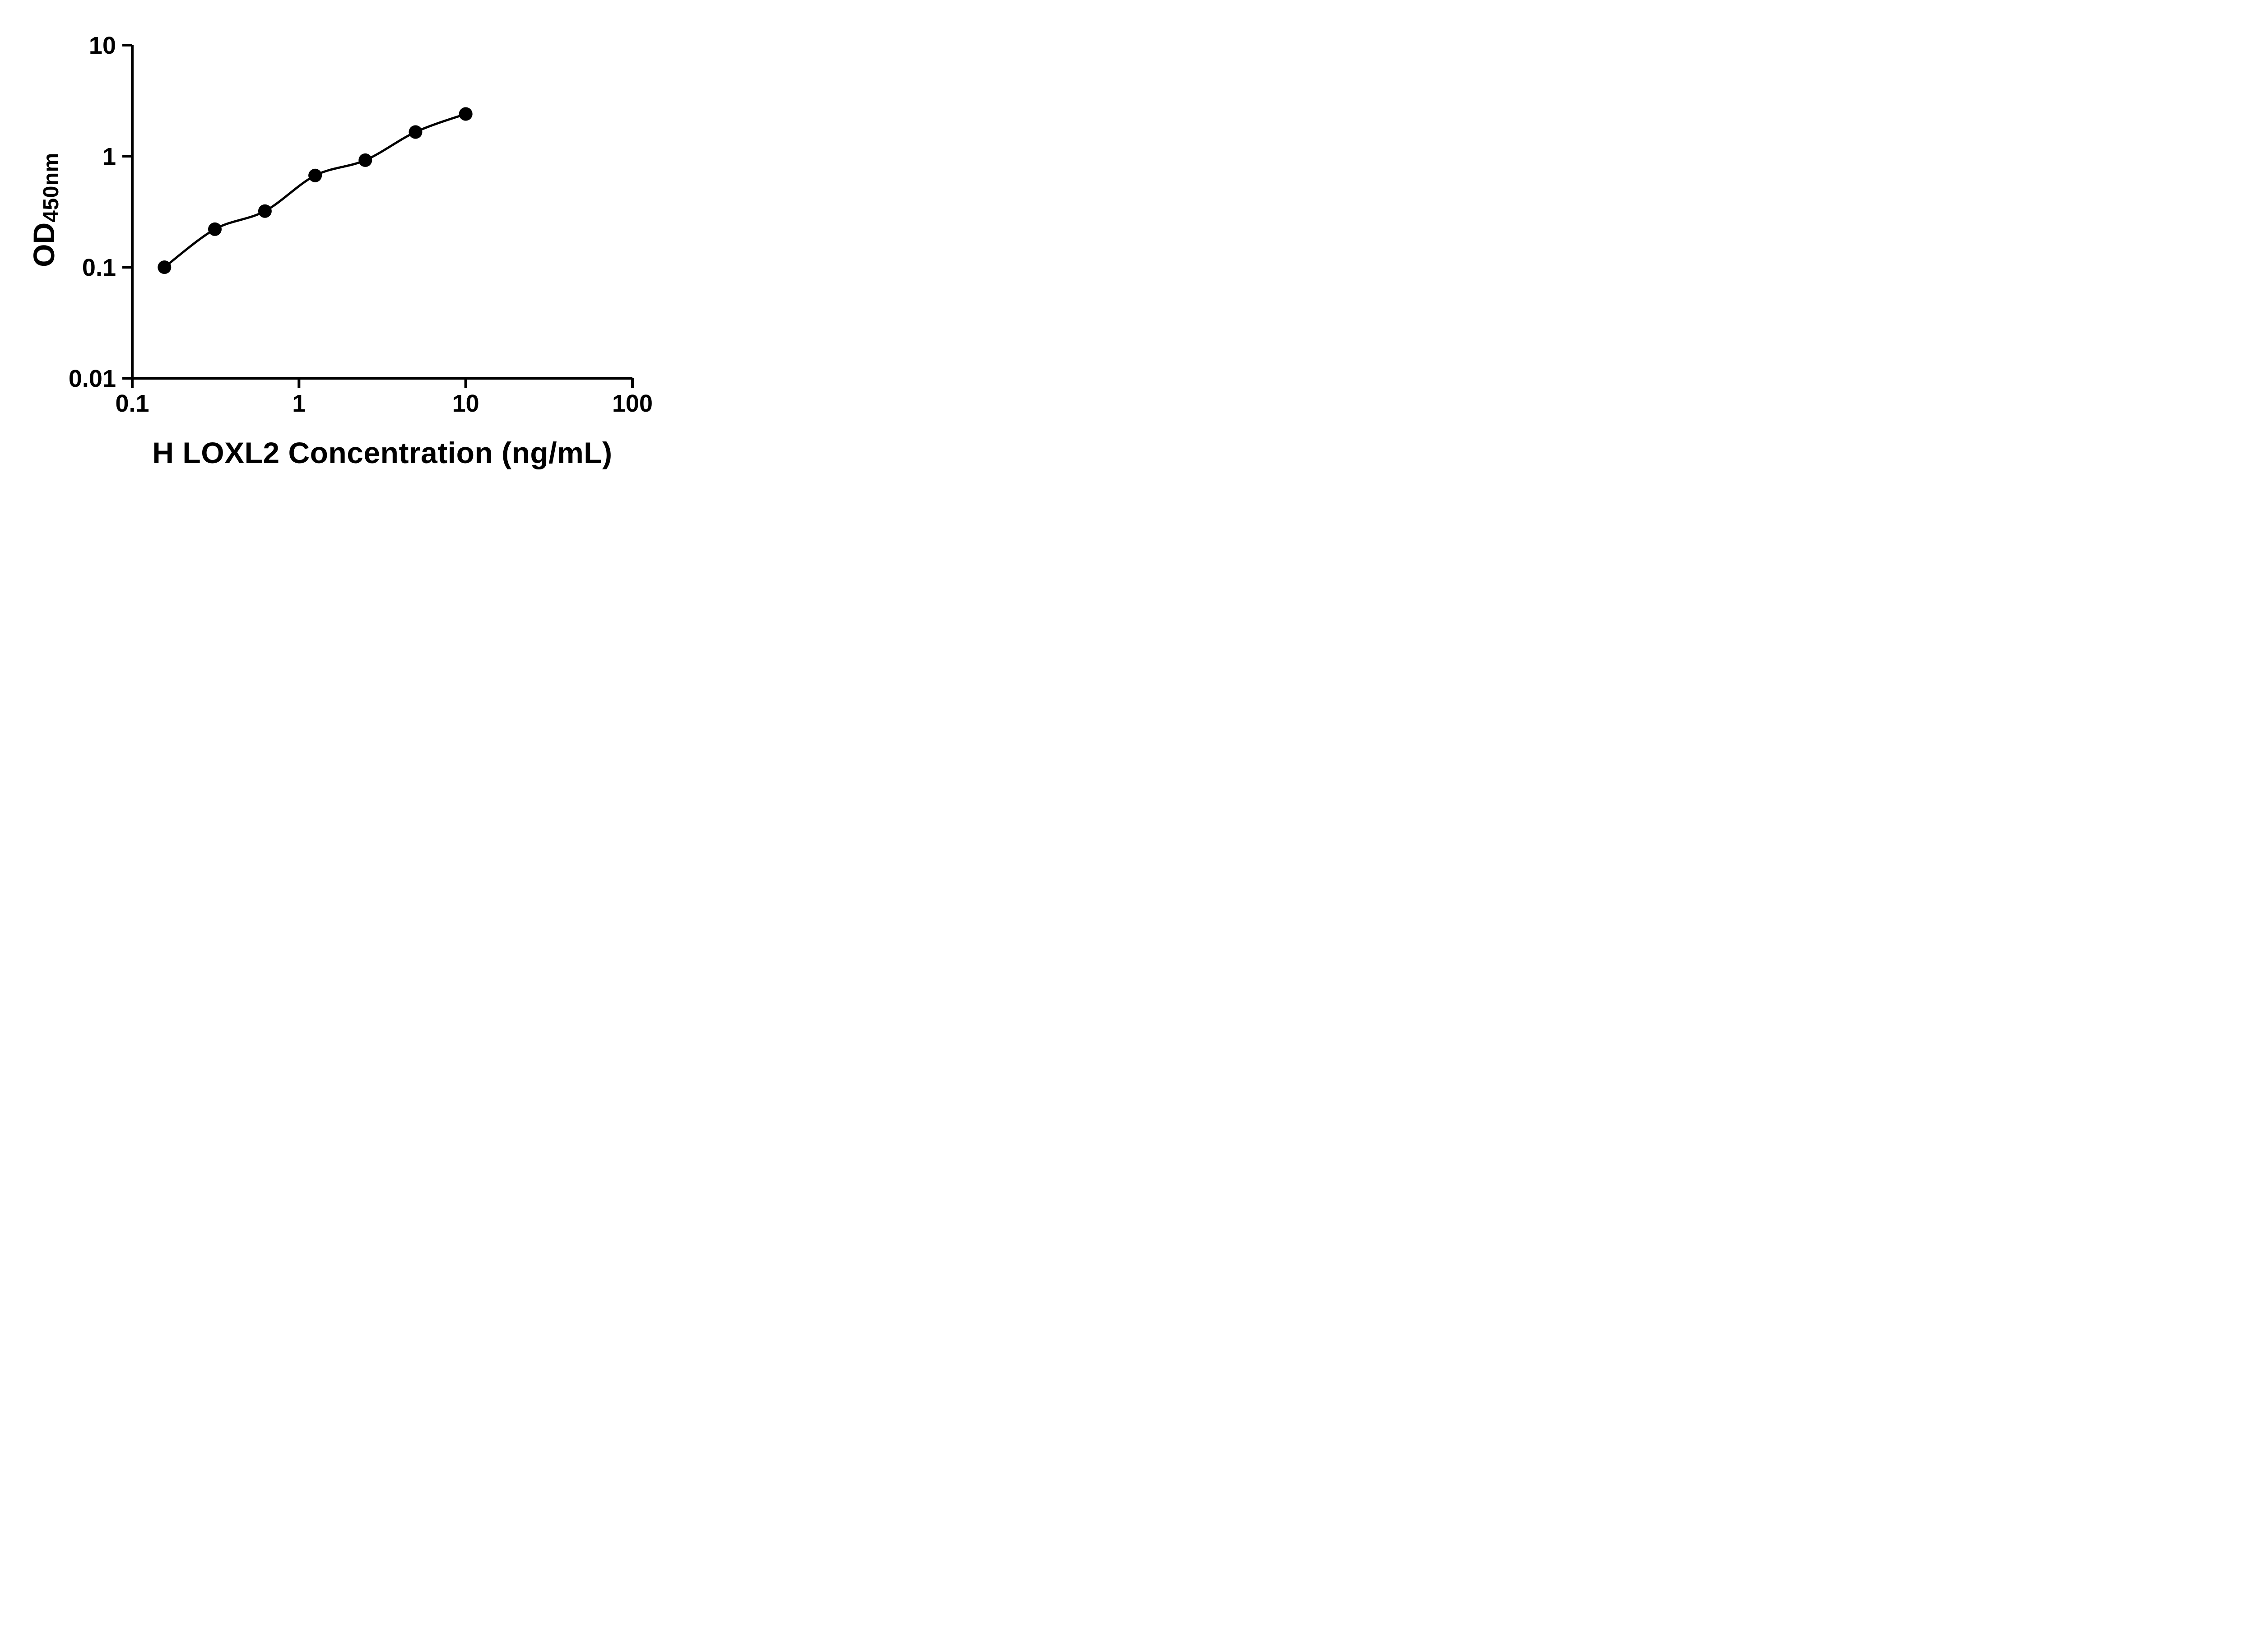 The image size is (2257, 1652). I want to click on y-axis-label: OD450nm, so click(45, 210).